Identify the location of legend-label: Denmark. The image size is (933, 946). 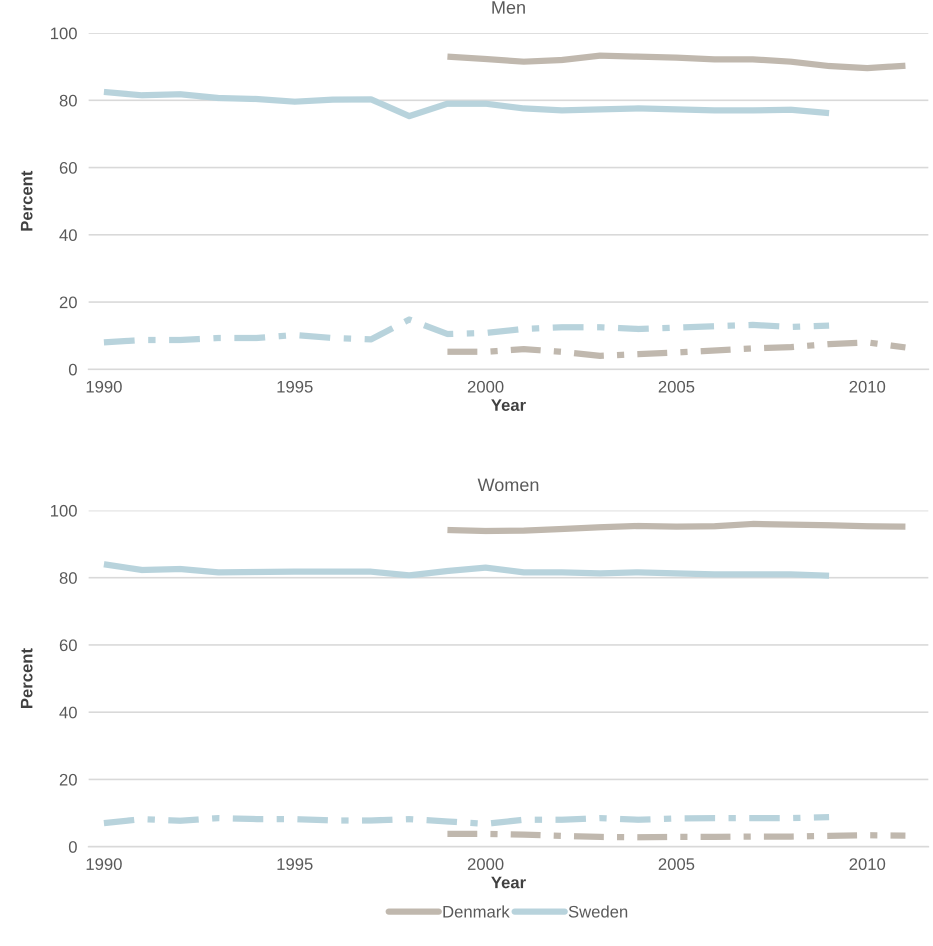
(476, 911).